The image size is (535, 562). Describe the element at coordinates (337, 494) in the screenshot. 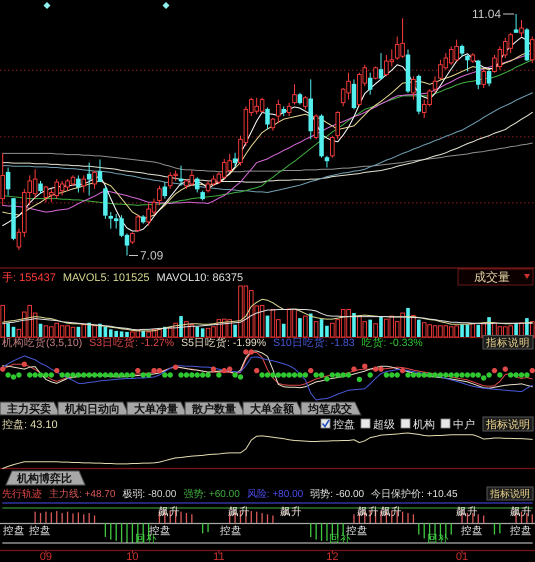

I see `text: 弱势: -60.00` at that location.